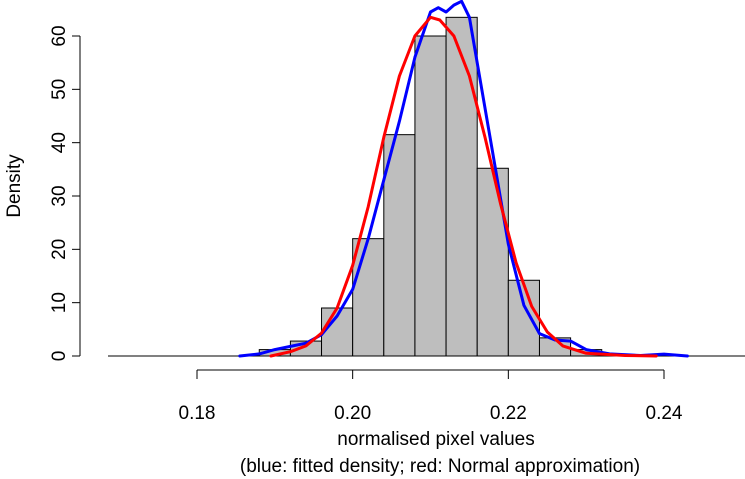  What do you see at coordinates (664, 413) in the screenshot?
I see `x-tick-label: 0.24` at bounding box center [664, 413].